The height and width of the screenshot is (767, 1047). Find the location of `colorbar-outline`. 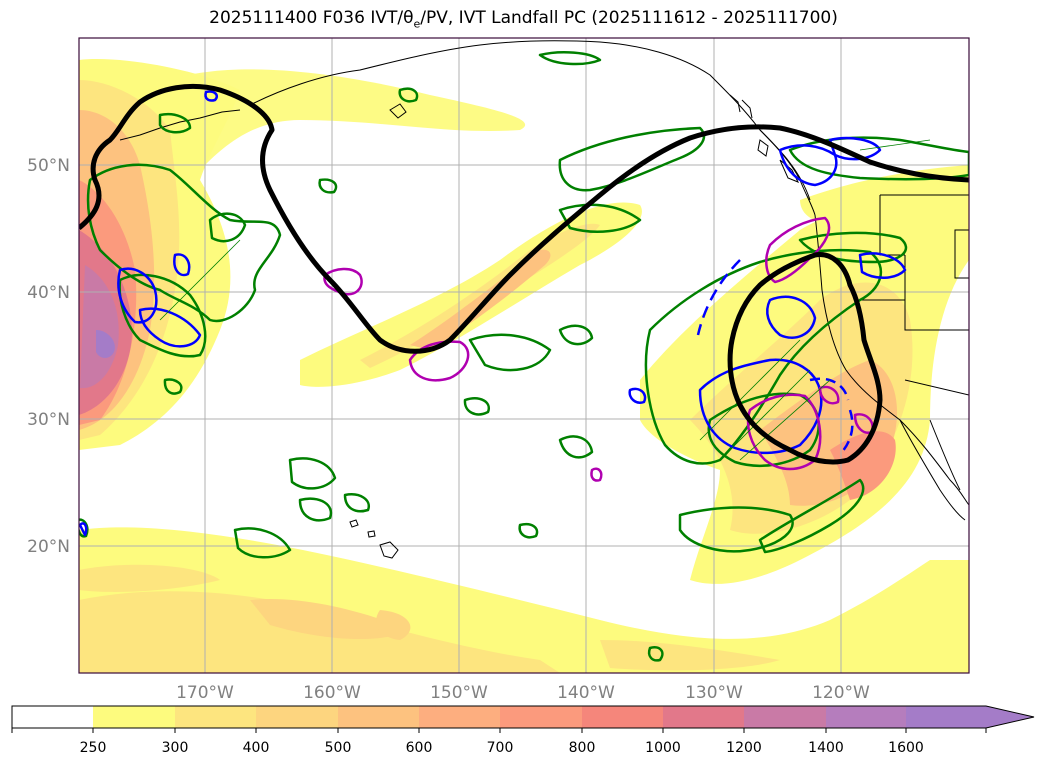

colorbar-outline is located at coordinates (523, 717).